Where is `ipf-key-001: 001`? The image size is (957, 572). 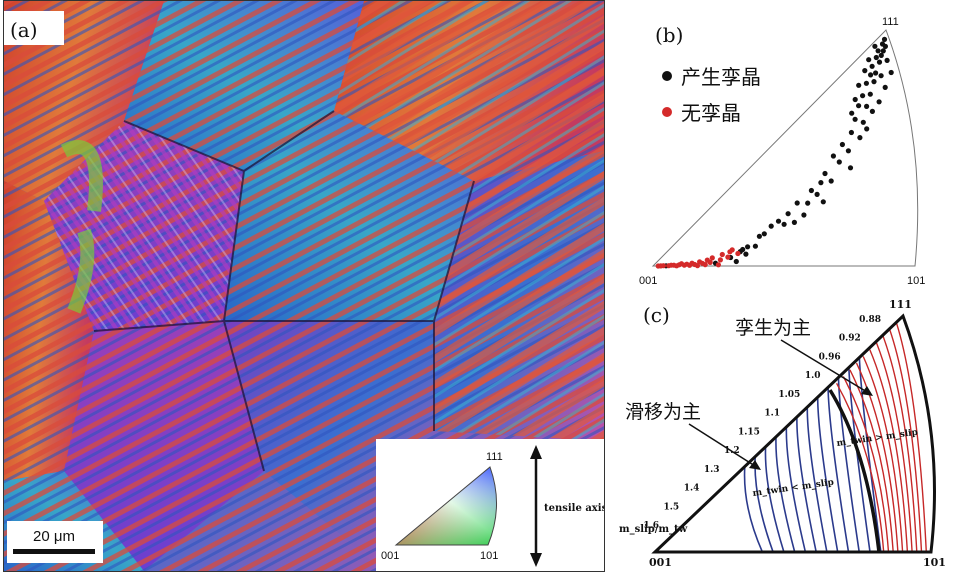
ipf-key-001: 001 is located at coordinates (390, 556).